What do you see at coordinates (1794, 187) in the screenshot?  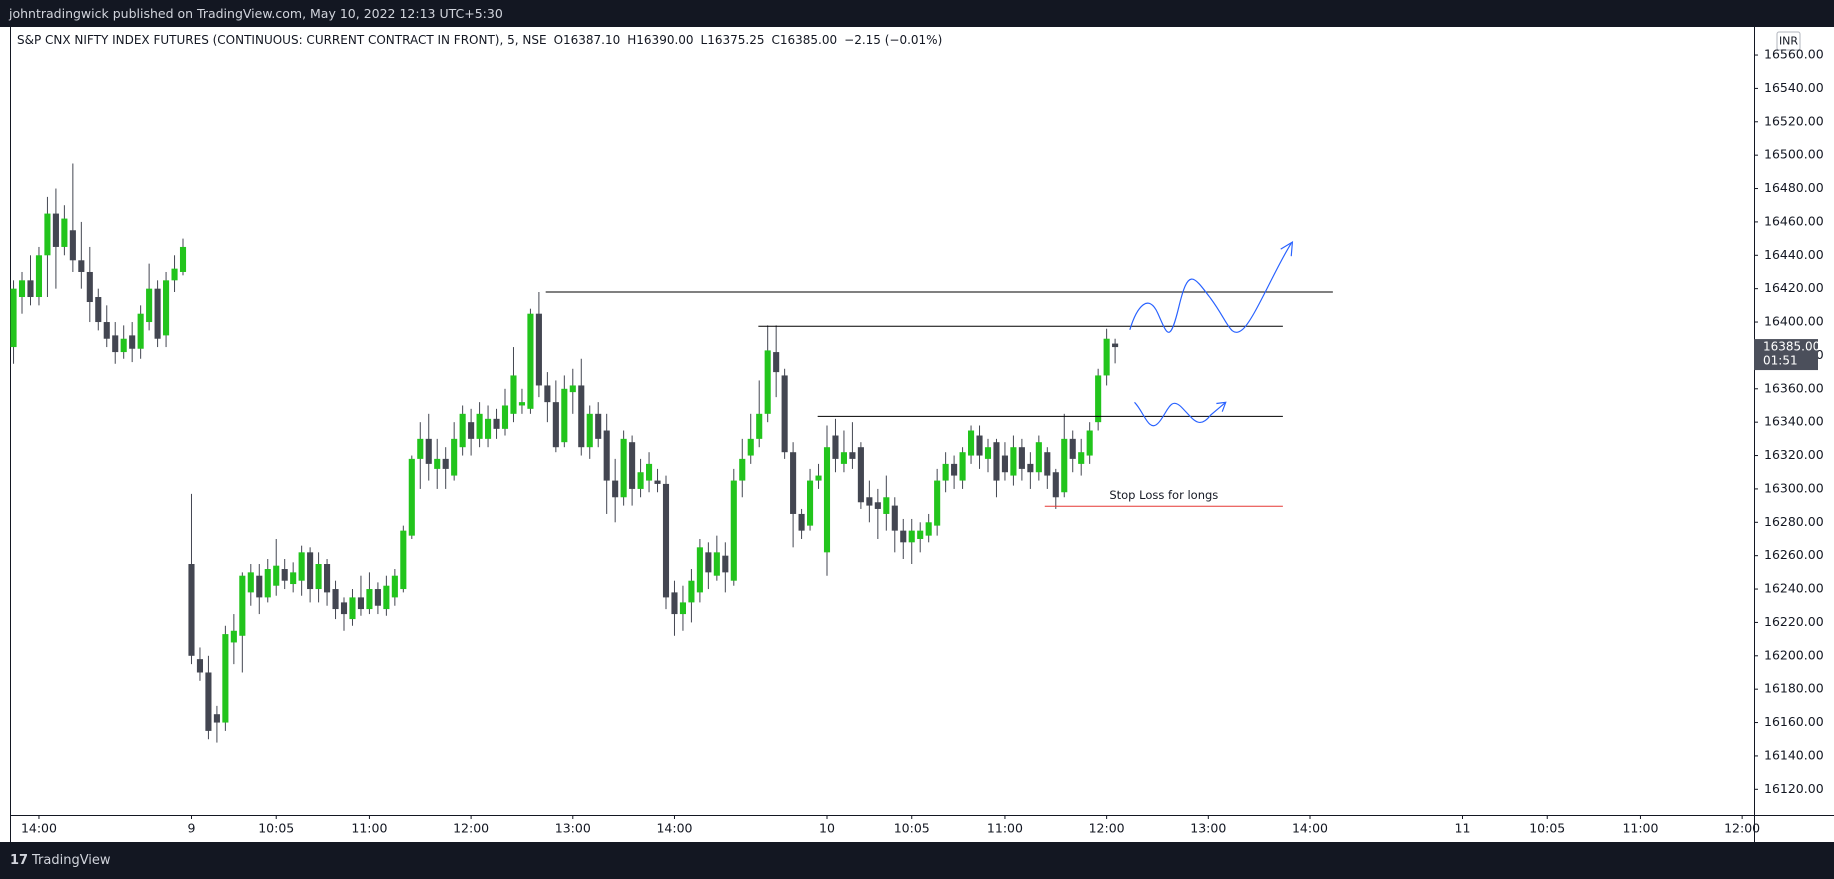 I see `y-tick-label: 16480.00` at bounding box center [1794, 187].